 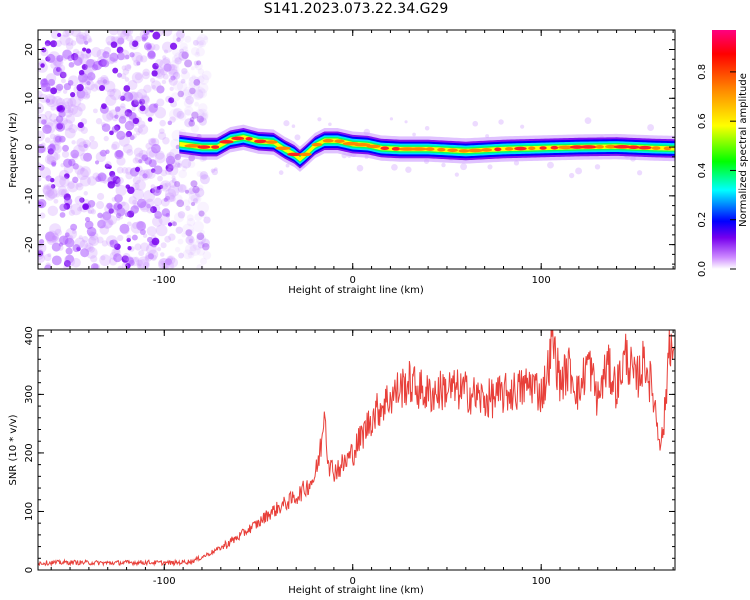 I want to click on spectrogram-x-axis-label: Height of straight line (km), so click(x=356, y=290).